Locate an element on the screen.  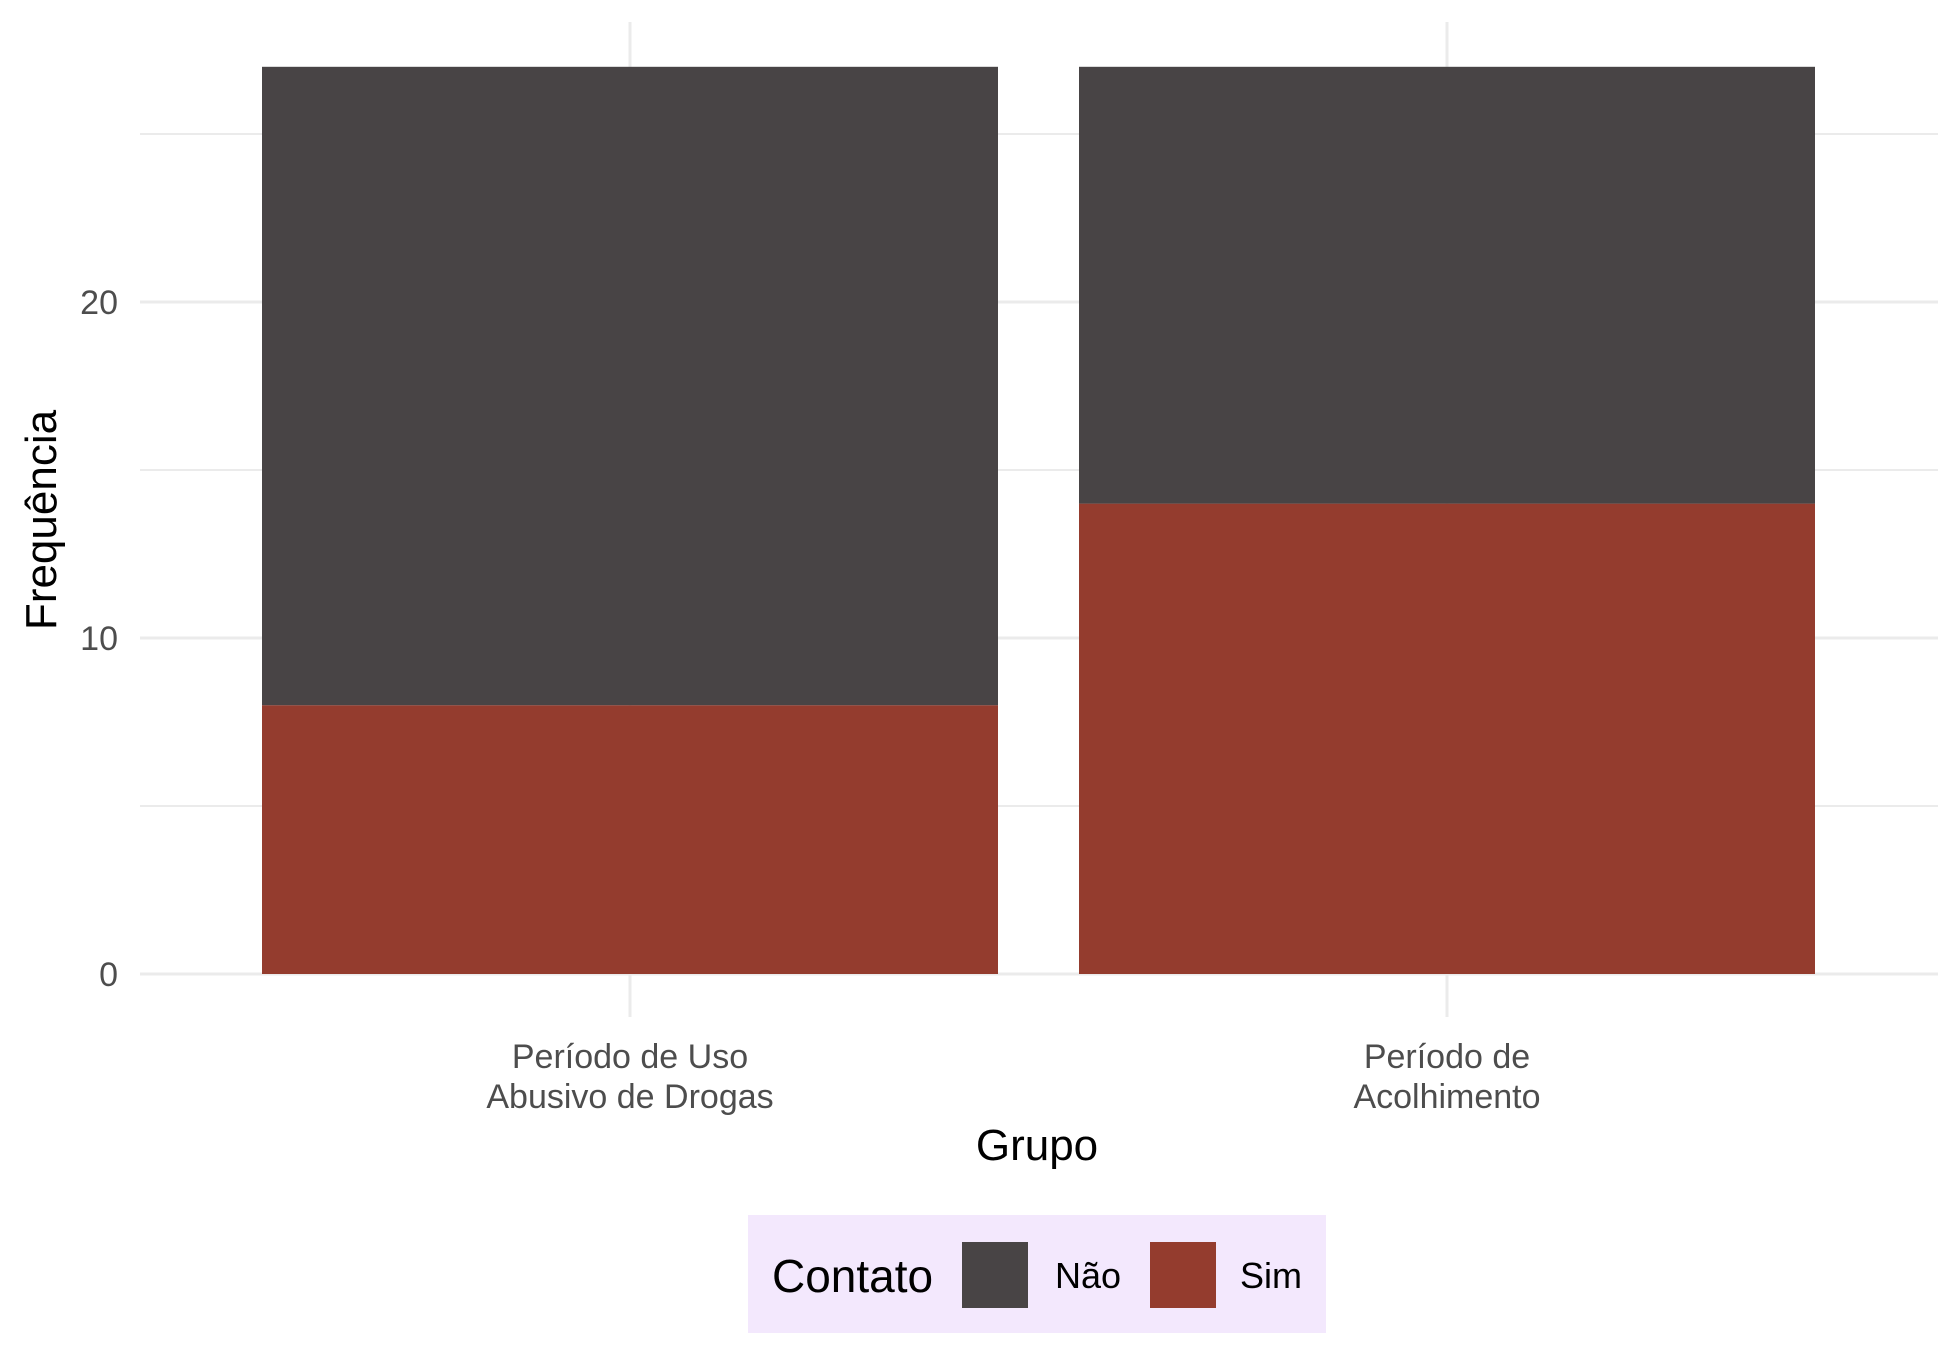
legend: Contato Não Sim is located at coordinates (1037, 1274).